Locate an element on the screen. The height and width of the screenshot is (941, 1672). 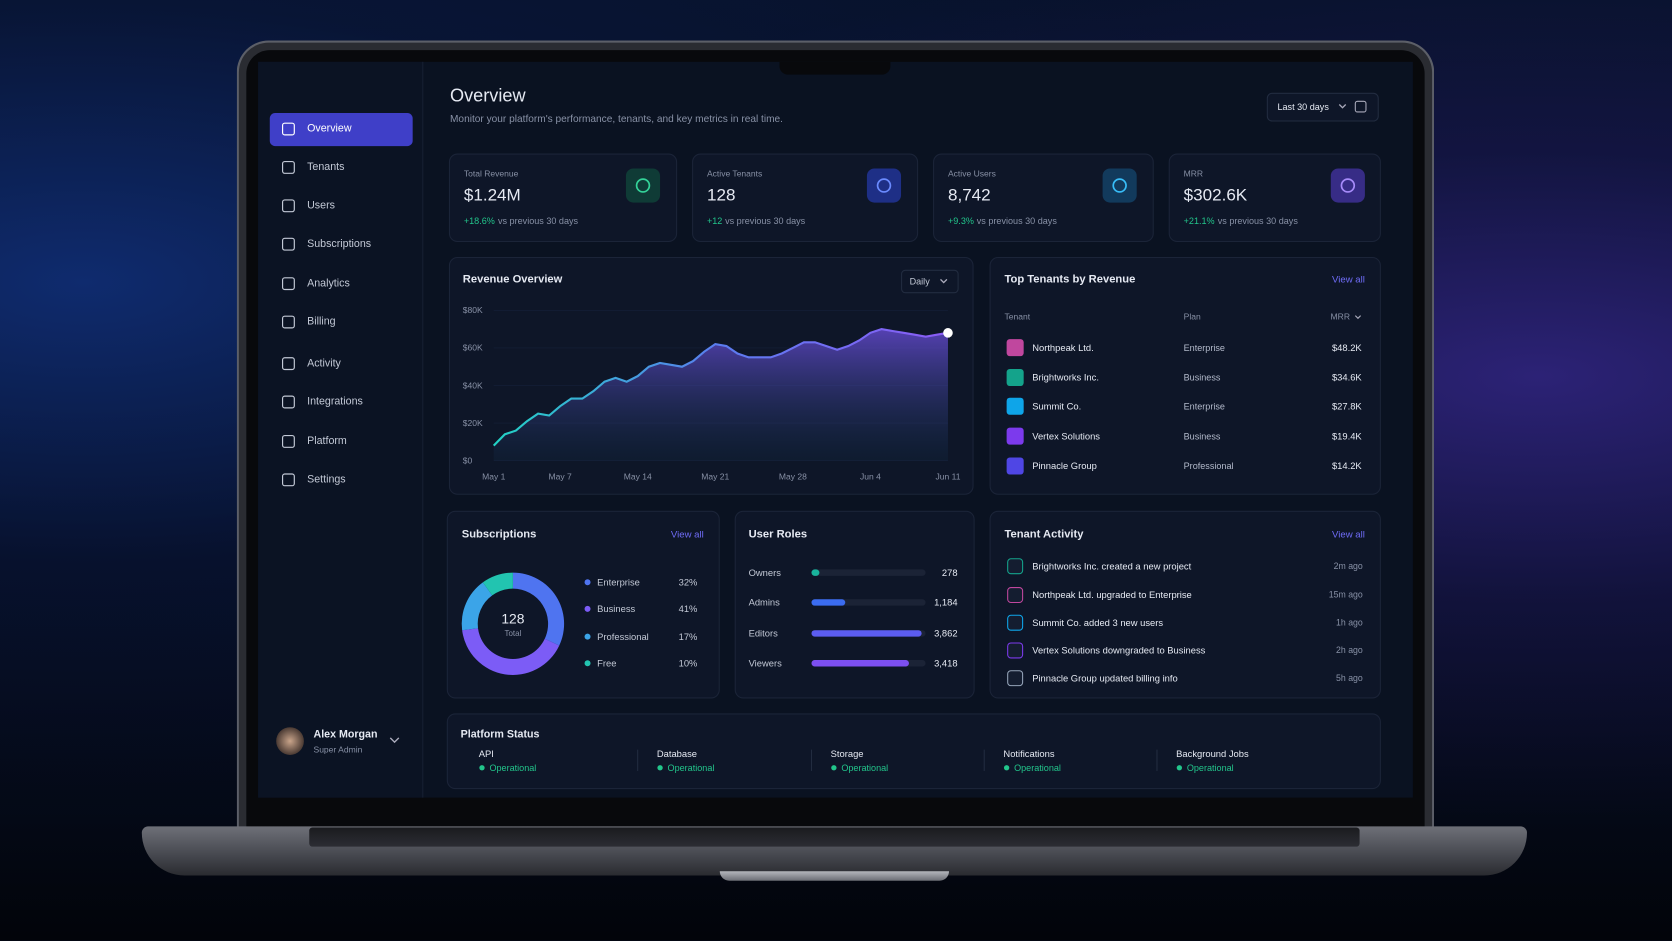
kpi-label: Total Revenue is located at coordinates (491, 174).